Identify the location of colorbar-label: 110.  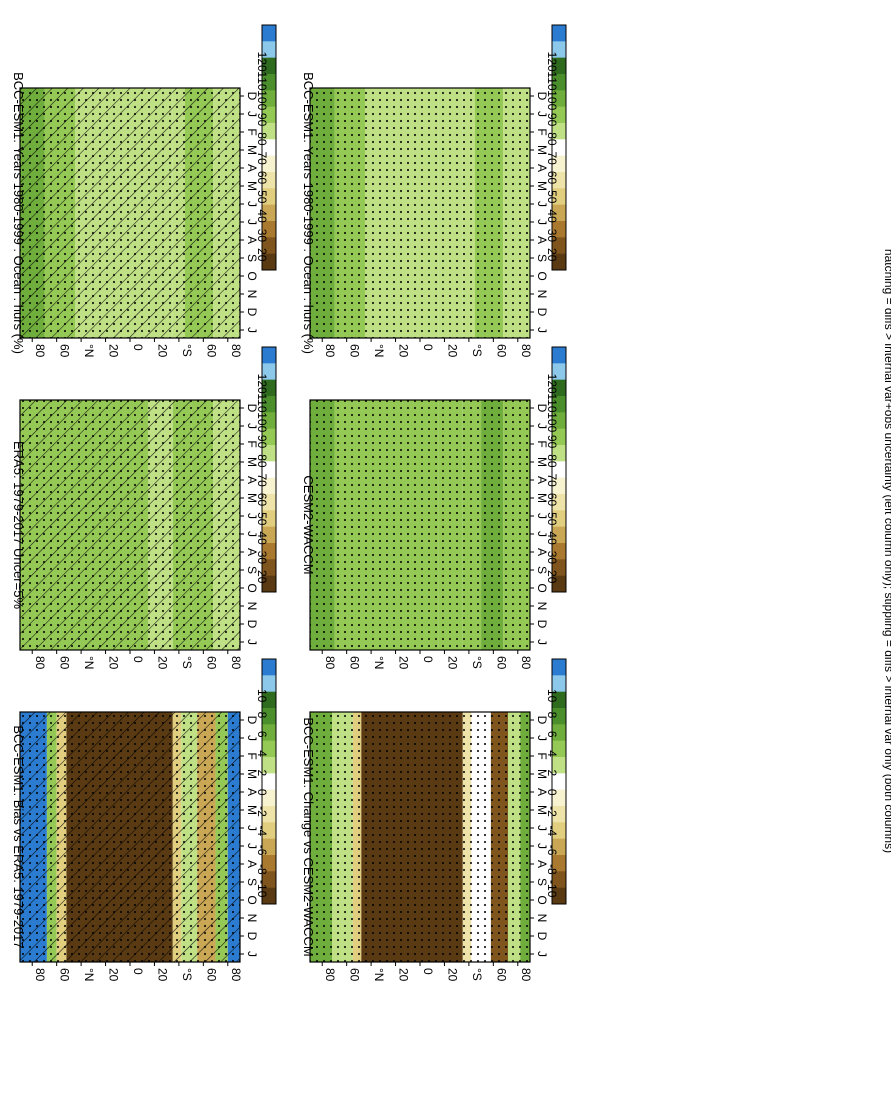
(262, 80).